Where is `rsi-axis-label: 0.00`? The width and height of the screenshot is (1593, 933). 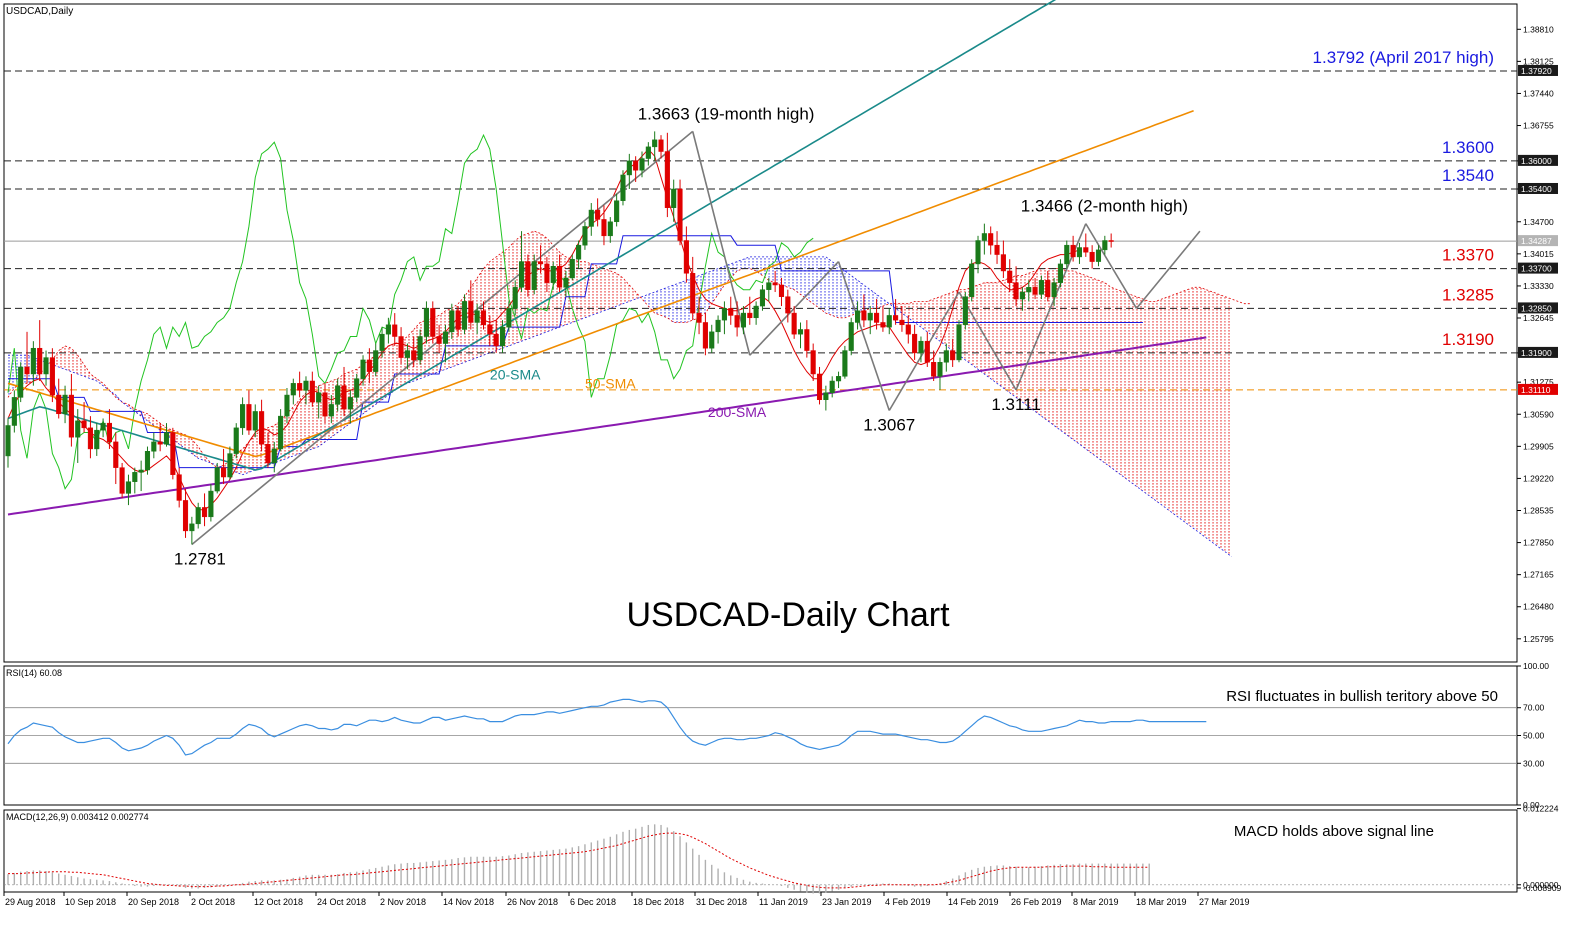
rsi-axis-label: 0.00 is located at coordinates (1531, 805).